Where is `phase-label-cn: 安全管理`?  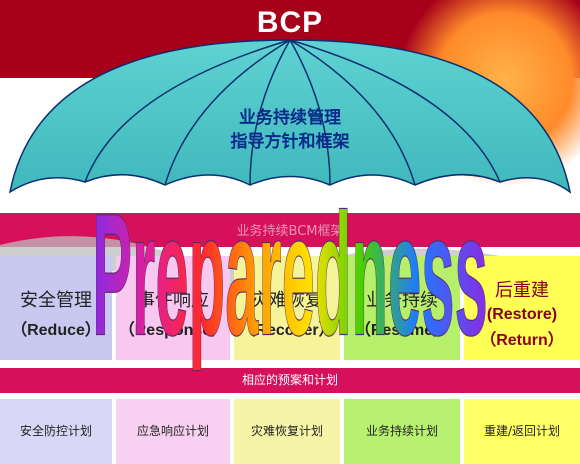
phase-label-cn: 安全管理 is located at coordinates (56, 300).